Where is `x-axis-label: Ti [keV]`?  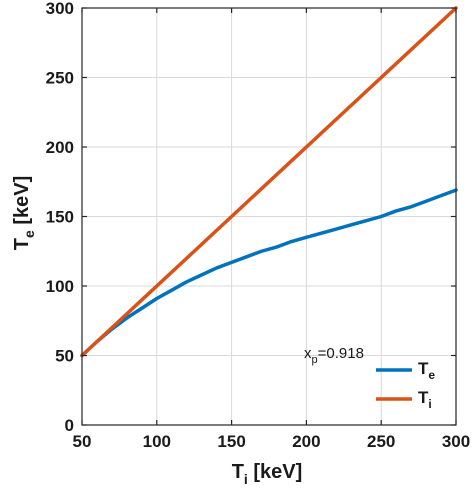
x-axis-label: Ti [keV] is located at coordinates (267, 474).